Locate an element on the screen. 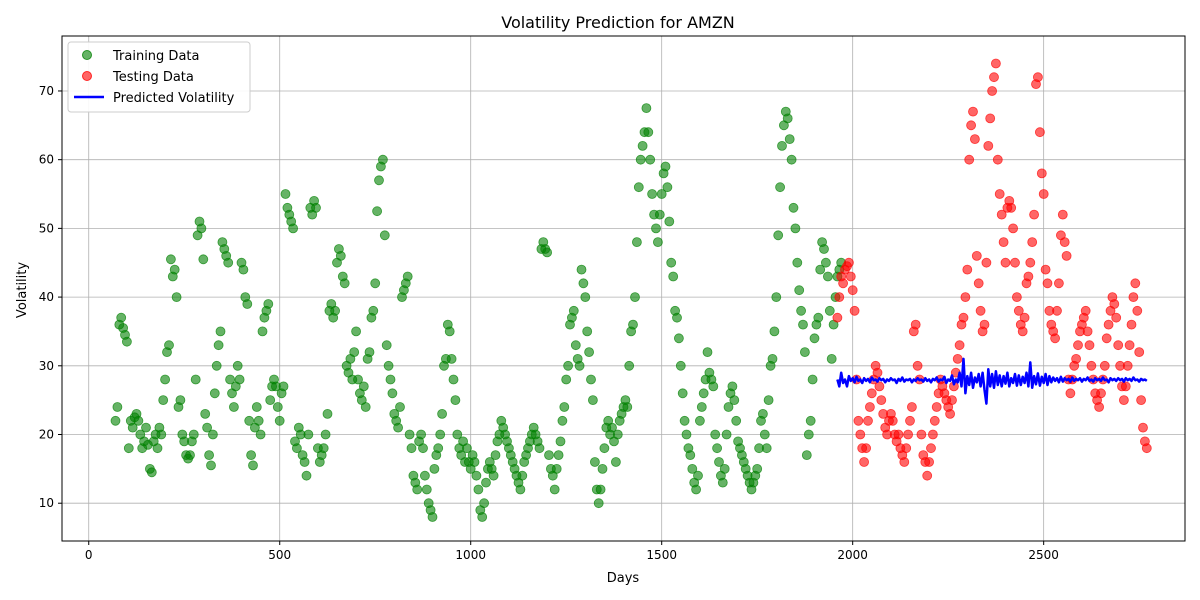 This screenshot has height=600, width=1200. y-tick-label: 10 is located at coordinates (46, 503).